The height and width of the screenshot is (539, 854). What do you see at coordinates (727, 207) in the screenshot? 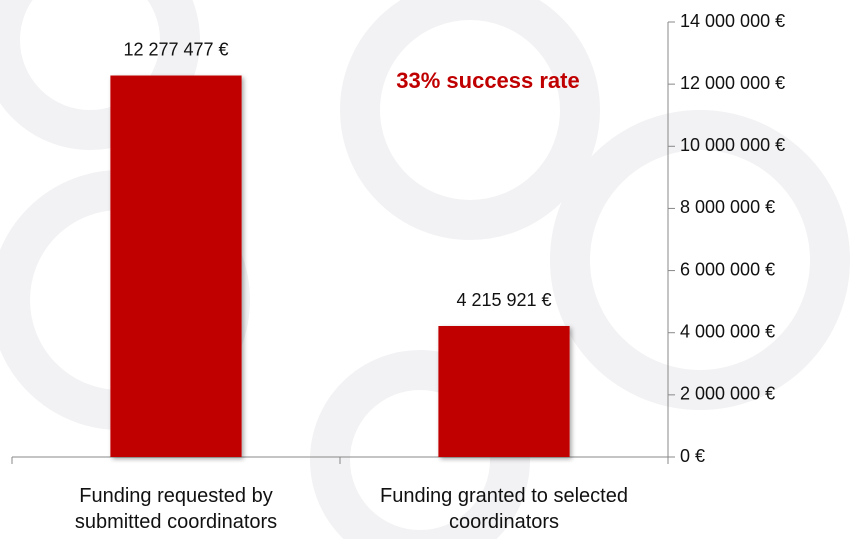
I see `y-tick-label: 8 000 000 €` at bounding box center [727, 207].